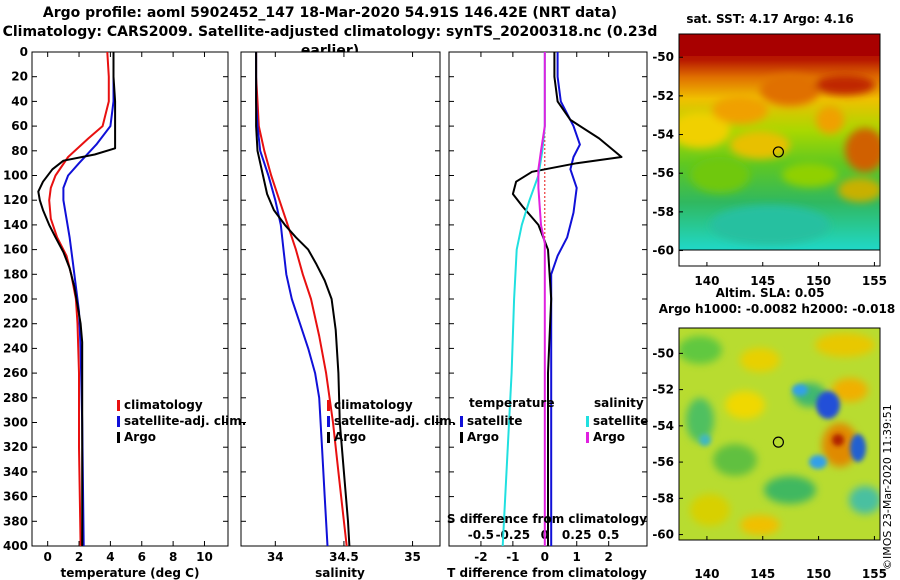 The width and height of the screenshot is (900, 580). Describe the element at coordinates (609, 437) in the screenshot. I see `legend-label-s-argo: Argo` at that location.